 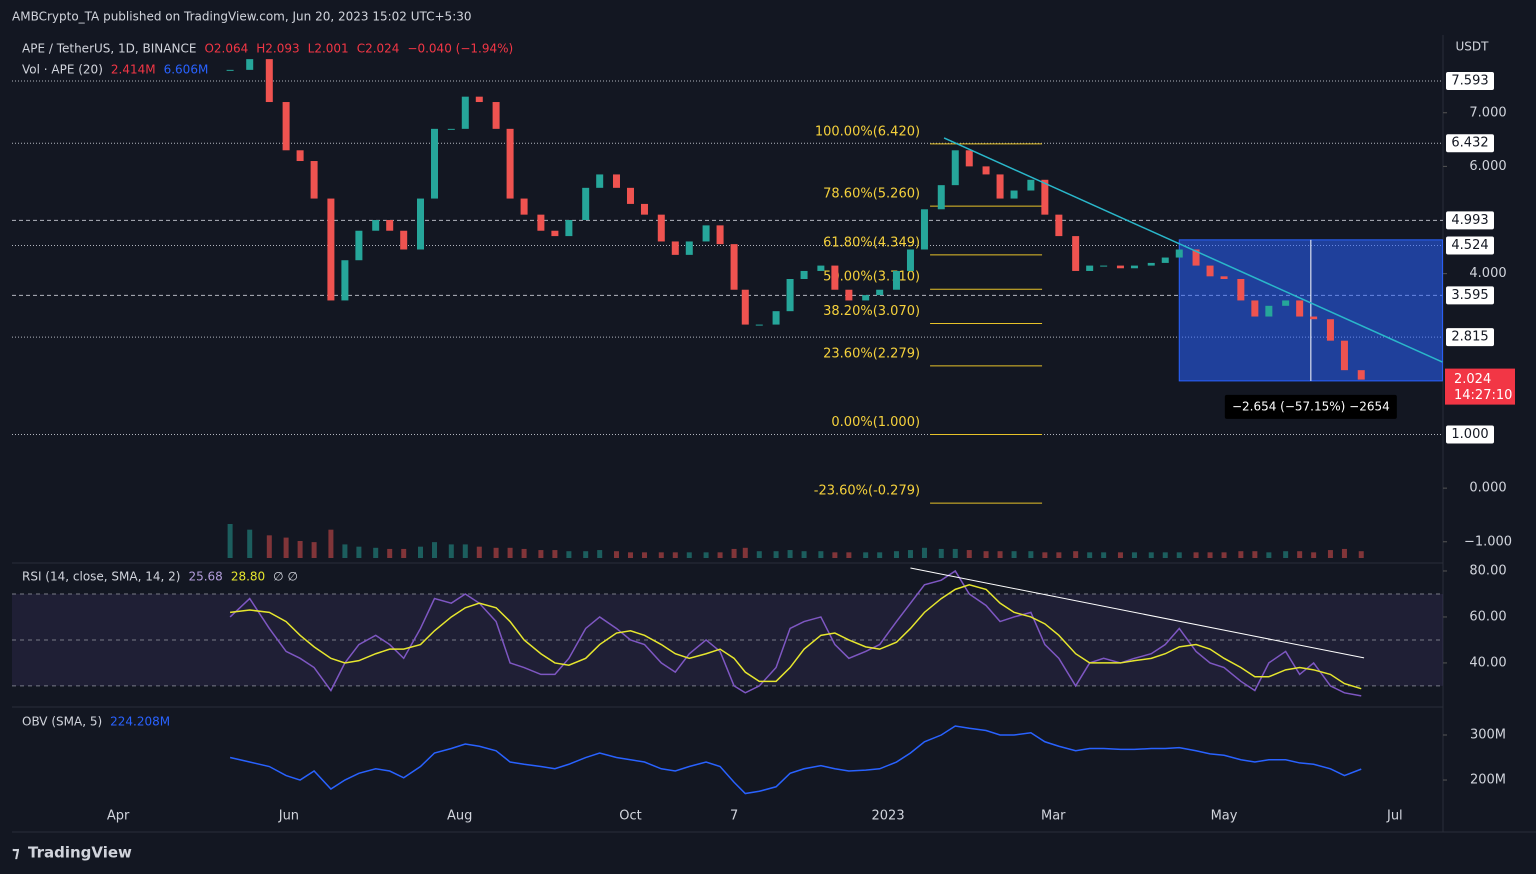 I want to click on y-tick-label: 4.000, so click(x=1487, y=273).